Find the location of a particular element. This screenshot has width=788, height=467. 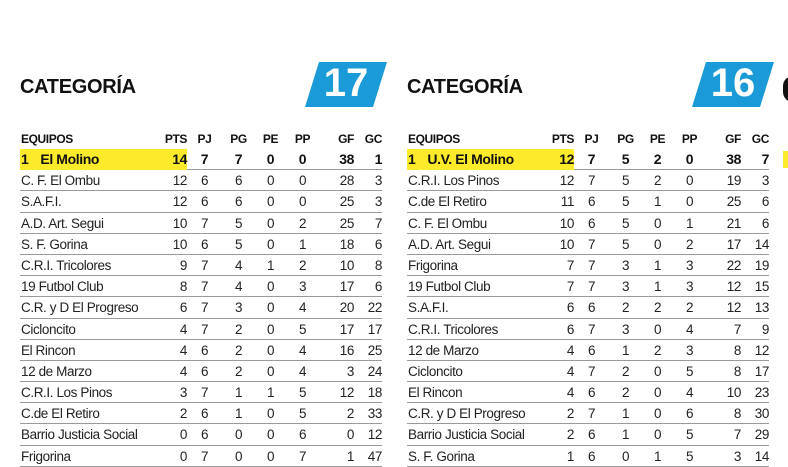

cell-pp: 1 is located at coordinates (689, 223).